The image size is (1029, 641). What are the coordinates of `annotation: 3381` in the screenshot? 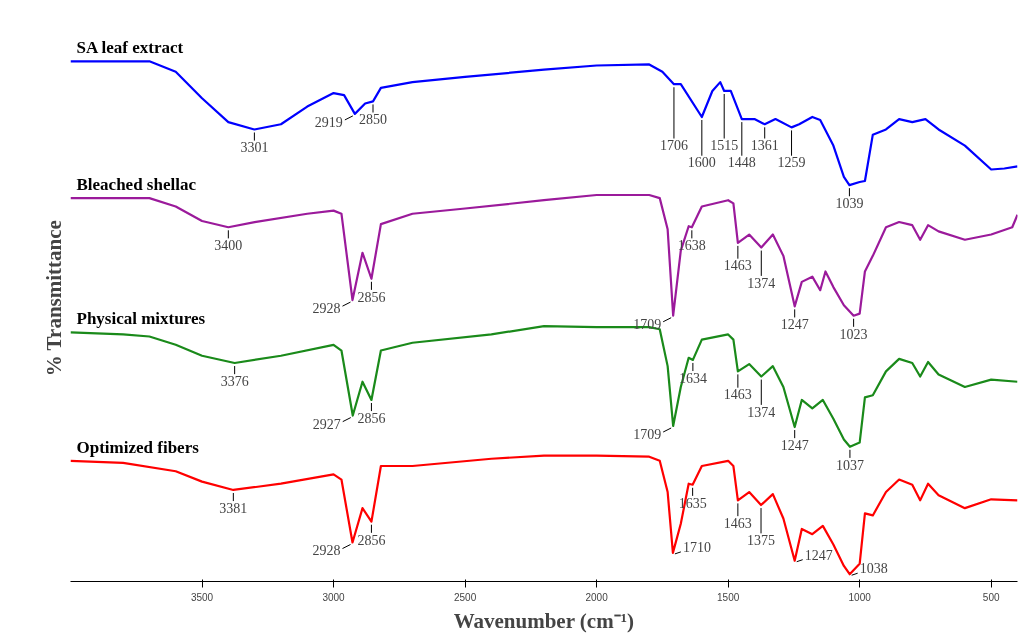 It's located at (233, 508).